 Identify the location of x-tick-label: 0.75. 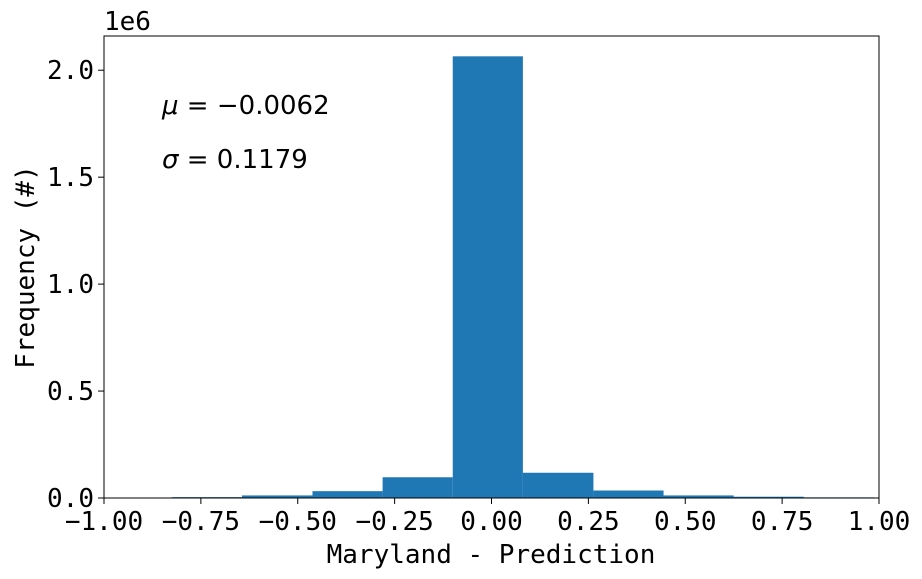
(782, 522).